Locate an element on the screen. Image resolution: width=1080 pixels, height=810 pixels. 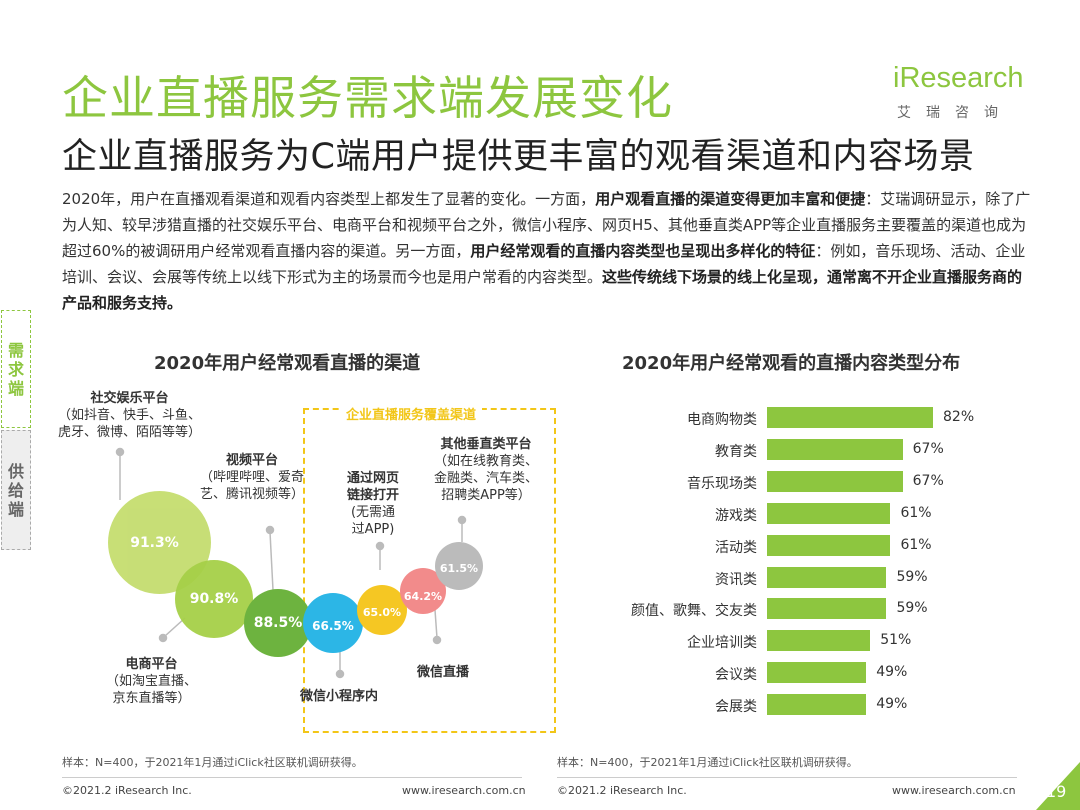
intro-bold-1: 用户观看直播的渠道变得更加丰富和便捷 is located at coordinates (730, 199).